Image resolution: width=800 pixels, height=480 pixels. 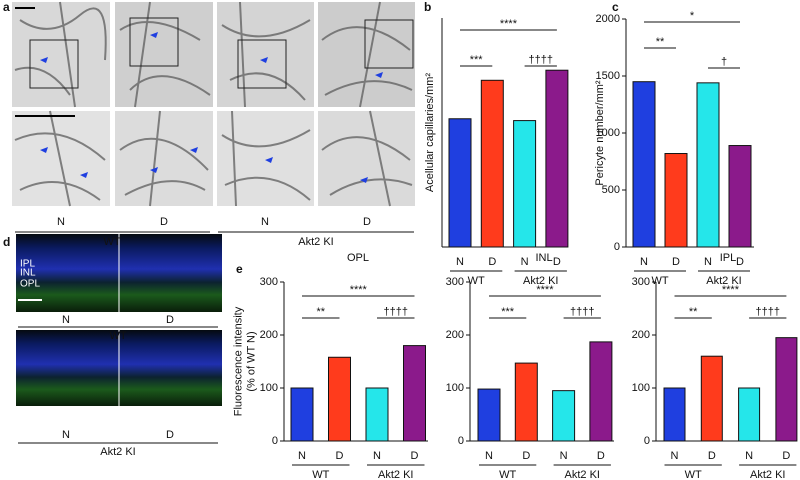 I want to click on y-axis-label: Acellular capillaries/mm², so click(x=430, y=133).